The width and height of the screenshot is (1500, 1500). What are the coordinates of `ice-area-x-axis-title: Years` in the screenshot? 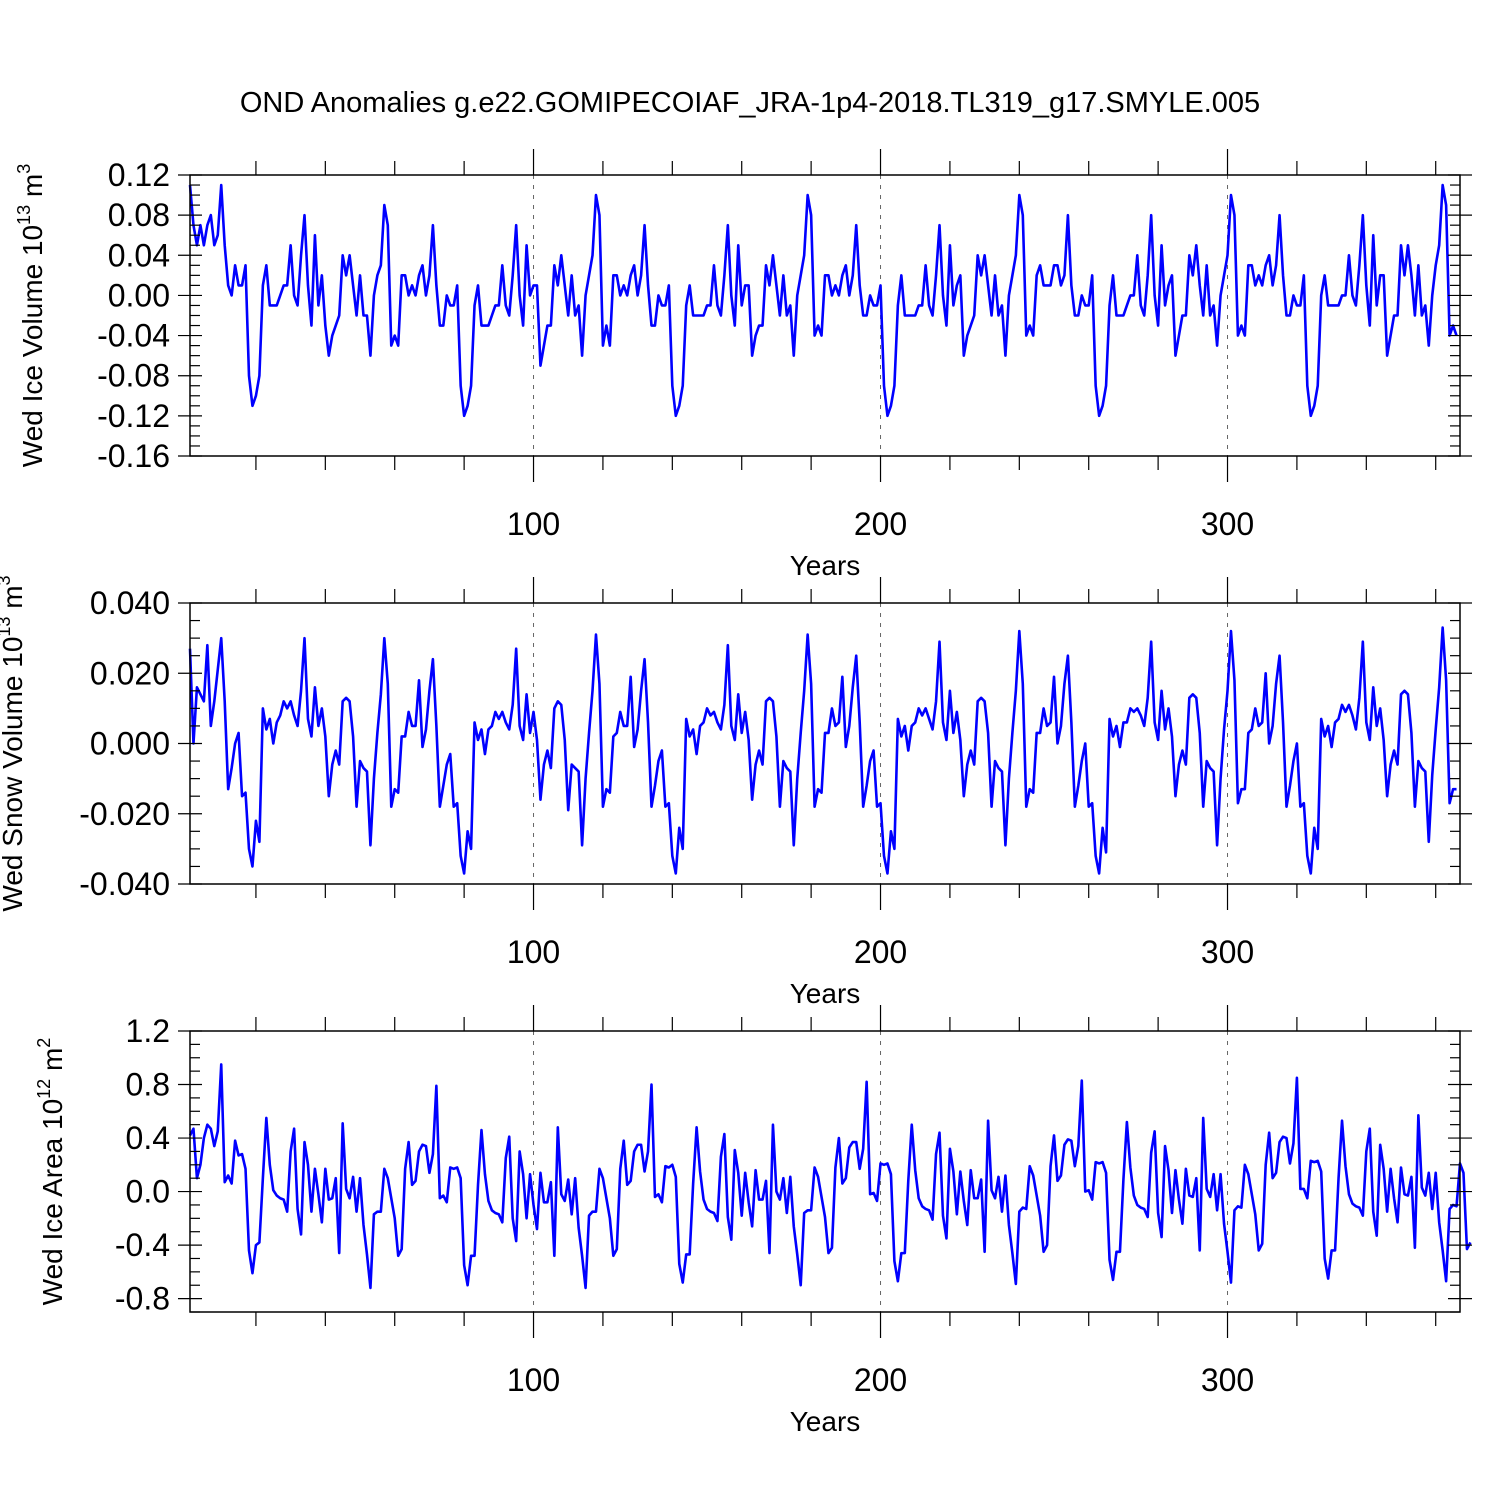 It's located at (825, 1421).